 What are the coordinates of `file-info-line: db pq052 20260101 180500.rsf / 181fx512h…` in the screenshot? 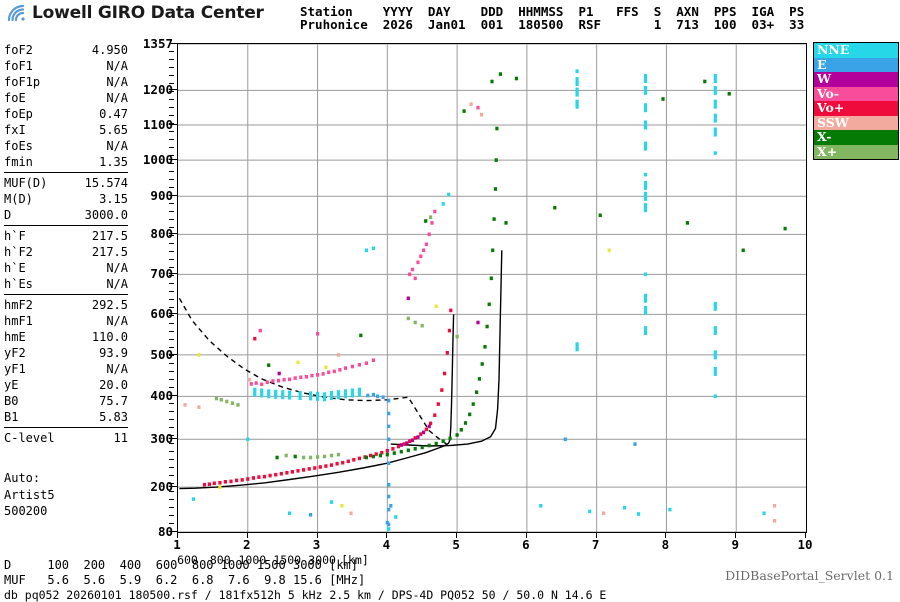 It's located at (305, 595).